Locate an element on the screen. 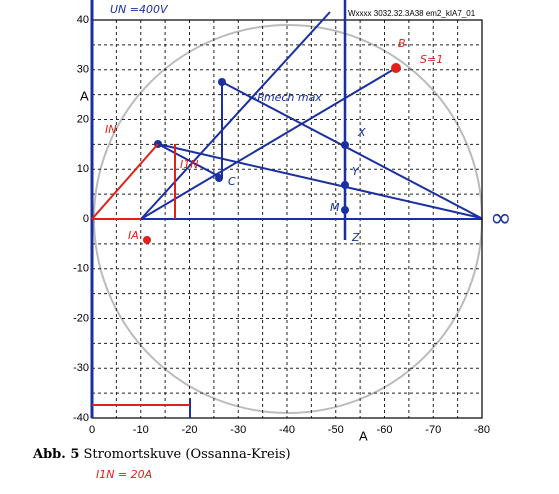 Image resolution: width=559 pixels, height=494 pixels. annotation: B is located at coordinates (402, 43).